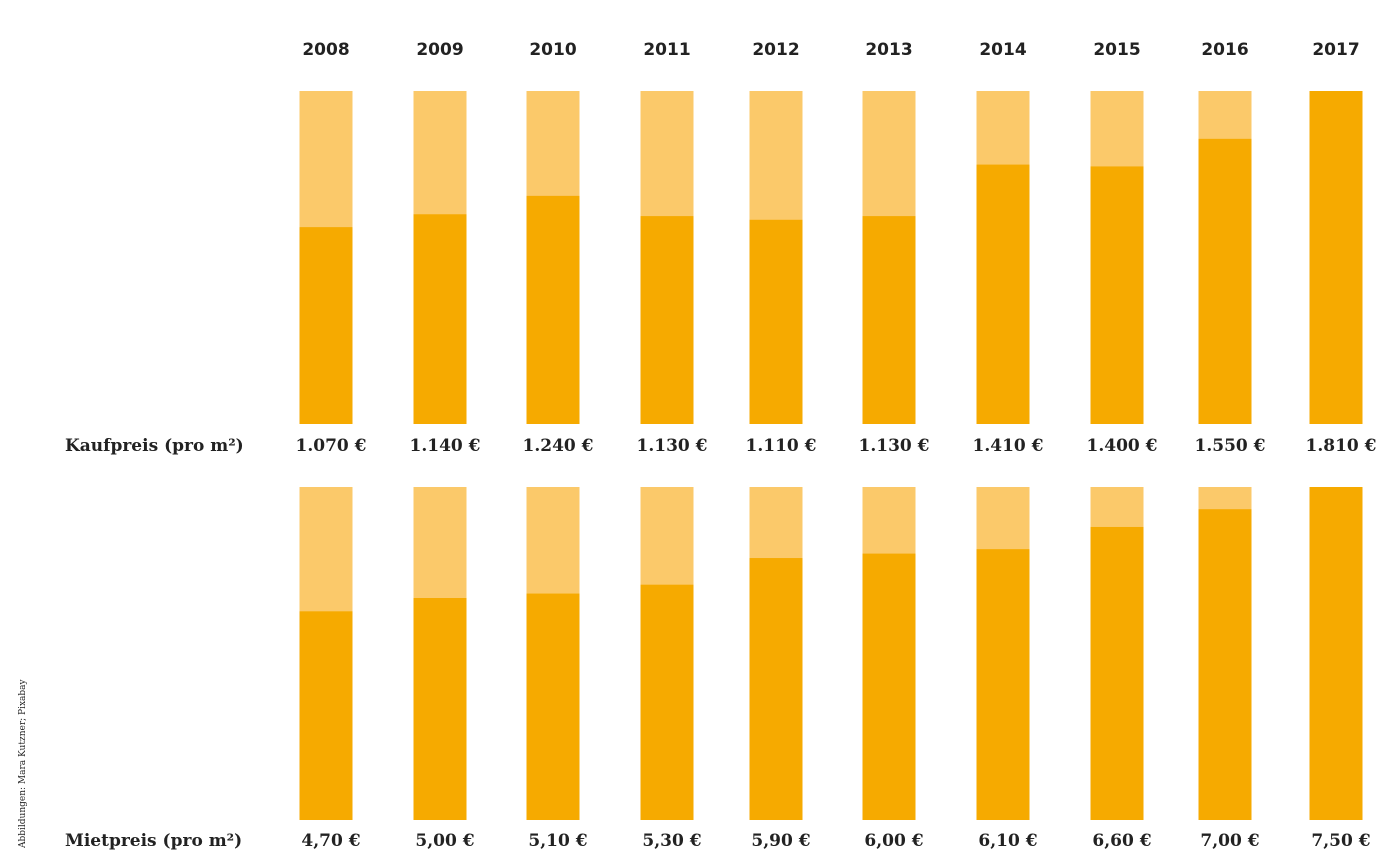 This screenshot has height=864, width=1398. What do you see at coordinates (326, 715) in the screenshot?
I see `mietpreis-bar-2008` at bounding box center [326, 715].